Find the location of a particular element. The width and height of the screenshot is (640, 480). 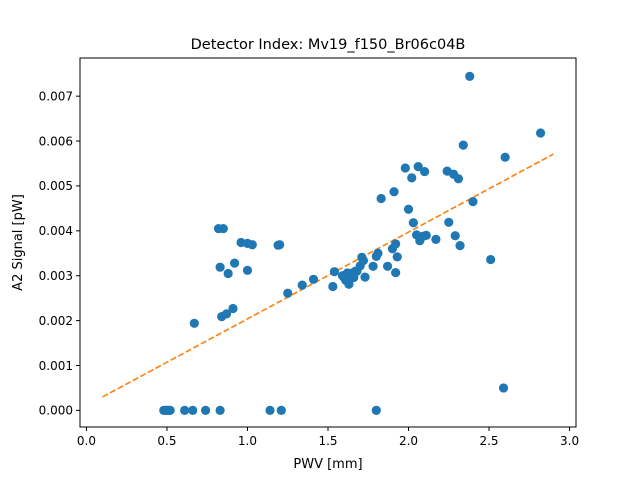

y-tick-label: 0.002 is located at coordinates (56, 321).